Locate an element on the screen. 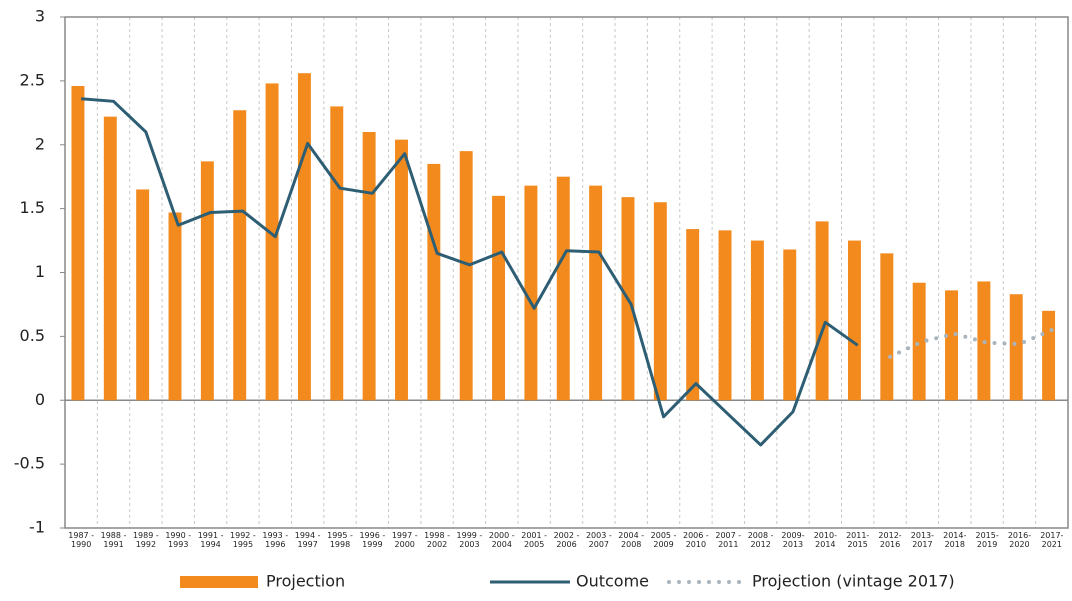 The image size is (1072, 601). legend-label: Projection is located at coordinates (305, 581).